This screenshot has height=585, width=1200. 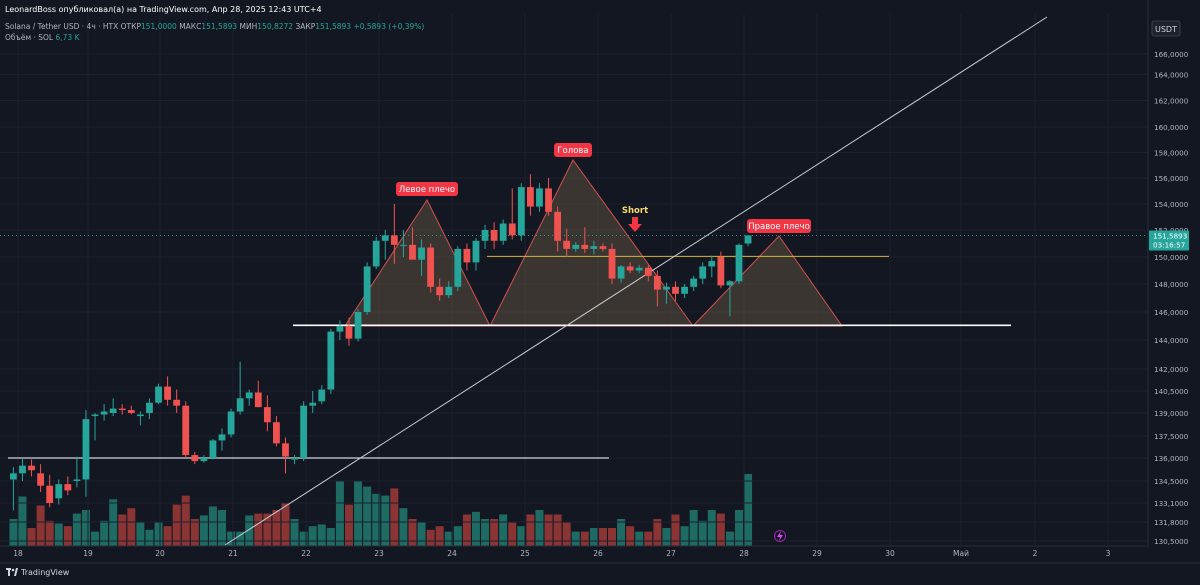 What do you see at coordinates (12, 572) in the screenshot?
I see `tradingview-logo-icon` at bounding box center [12, 572].